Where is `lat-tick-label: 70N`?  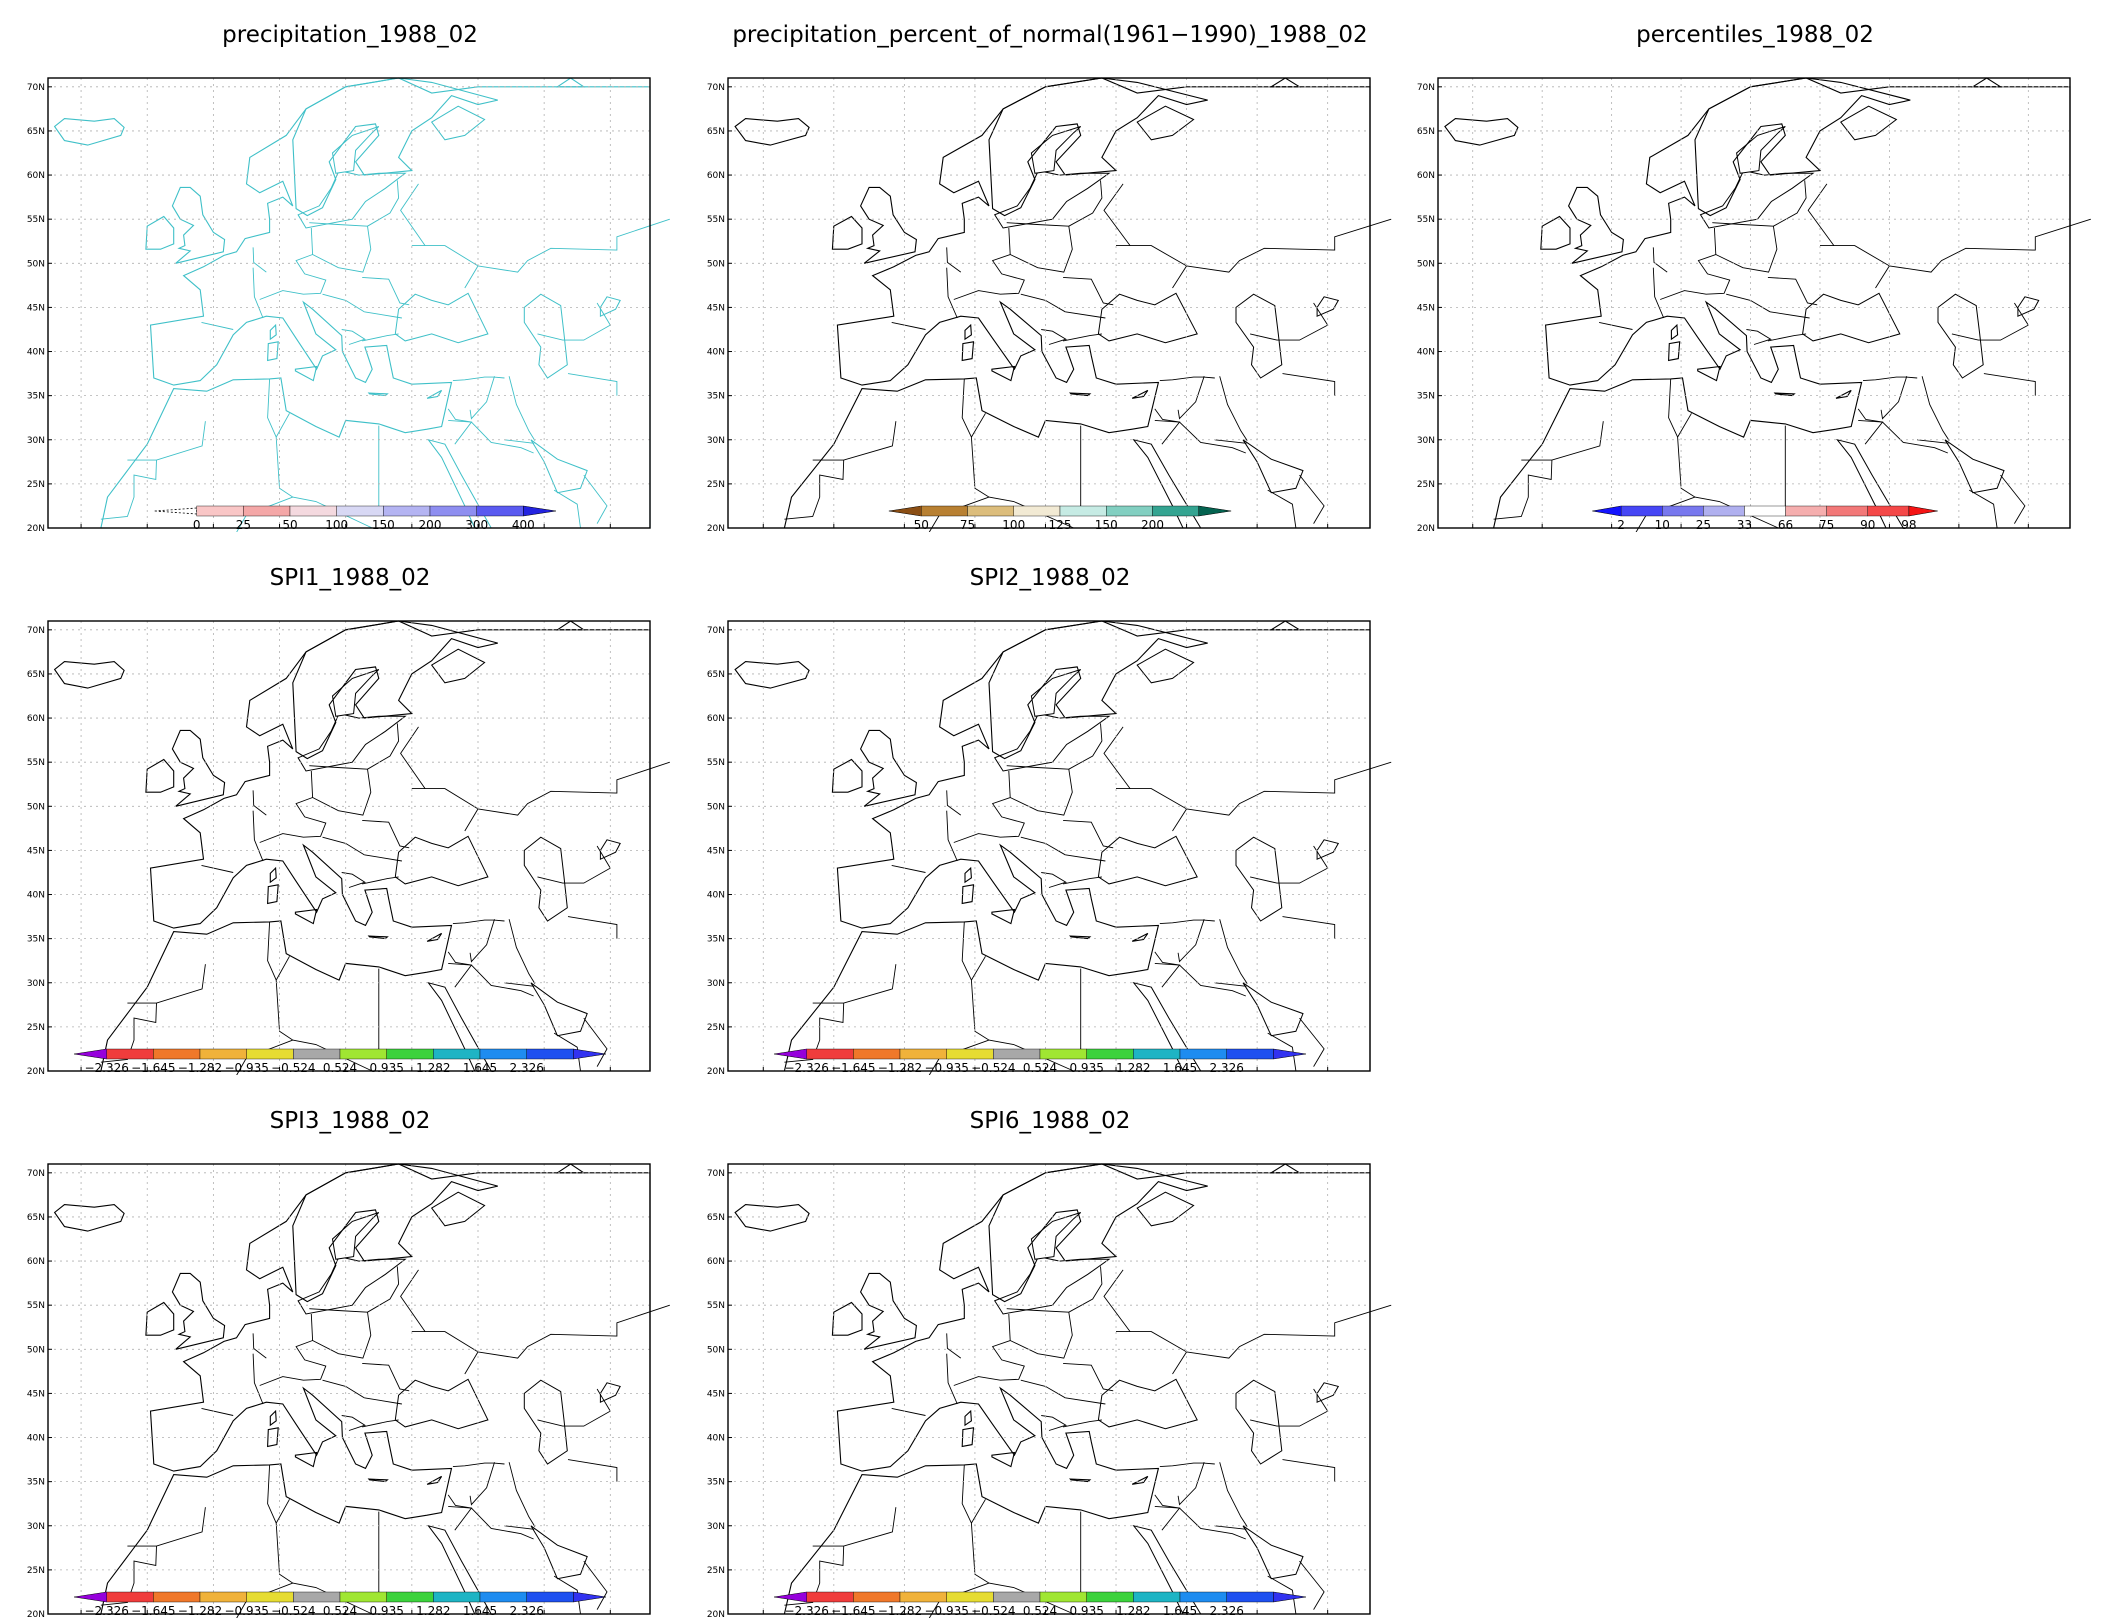 lat-tick-label: 70N is located at coordinates (716, 88).